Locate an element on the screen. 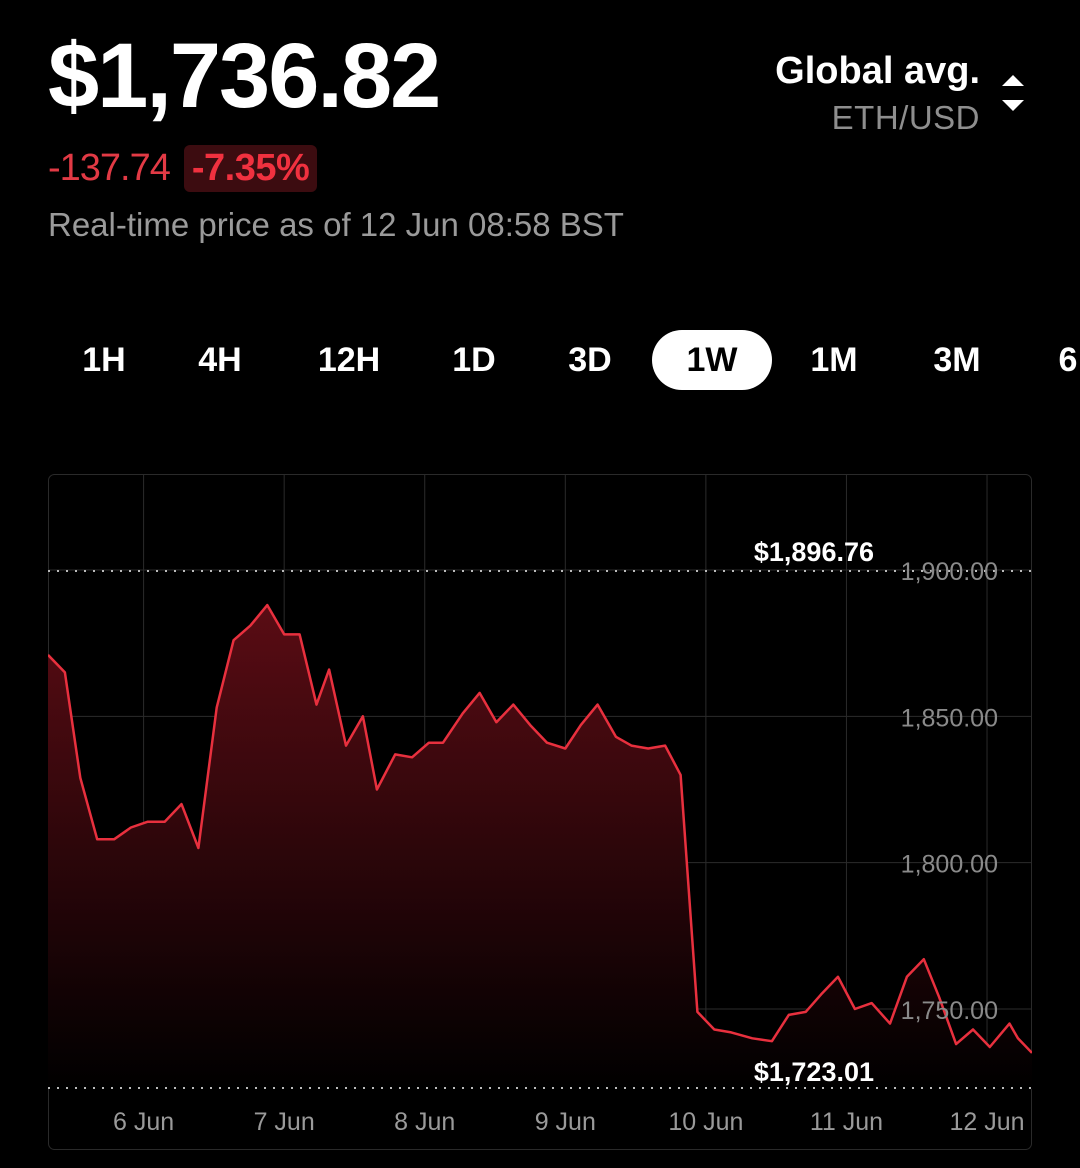 Image resolution: width=1080 pixels, height=1168 pixels. range-tab-1w: 1W is located at coordinates (712, 360).